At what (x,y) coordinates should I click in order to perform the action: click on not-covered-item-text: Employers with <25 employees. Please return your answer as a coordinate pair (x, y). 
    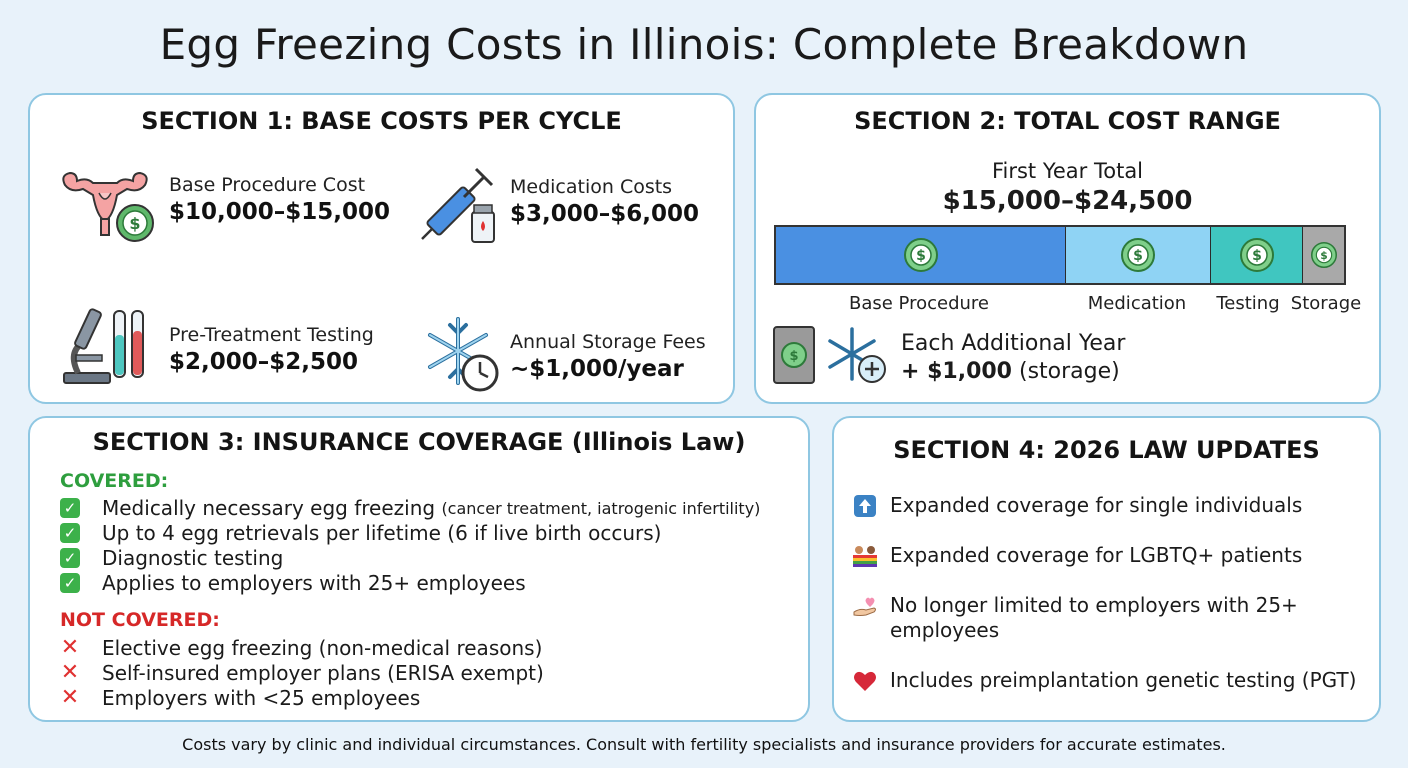
    Looking at the image, I should click on (261, 698).